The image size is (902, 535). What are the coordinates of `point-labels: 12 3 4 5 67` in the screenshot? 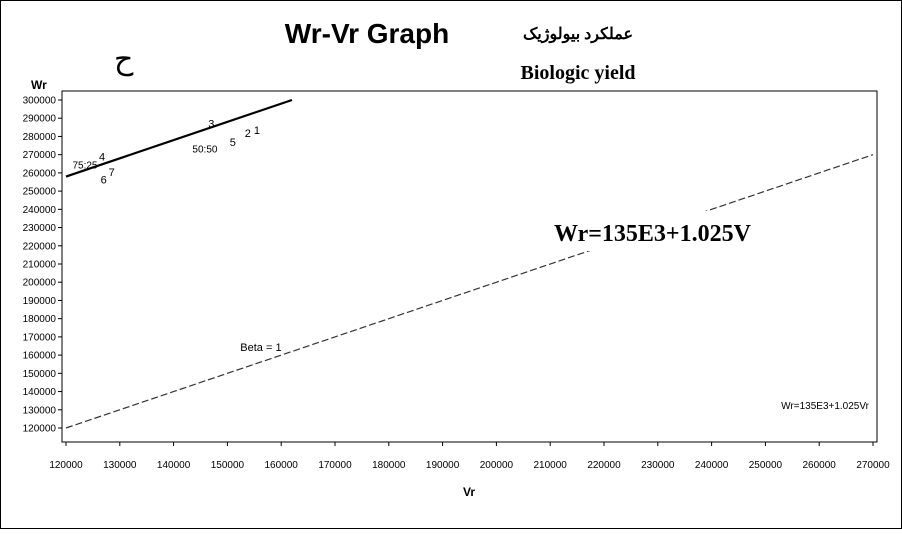 It's located at (179, 153).